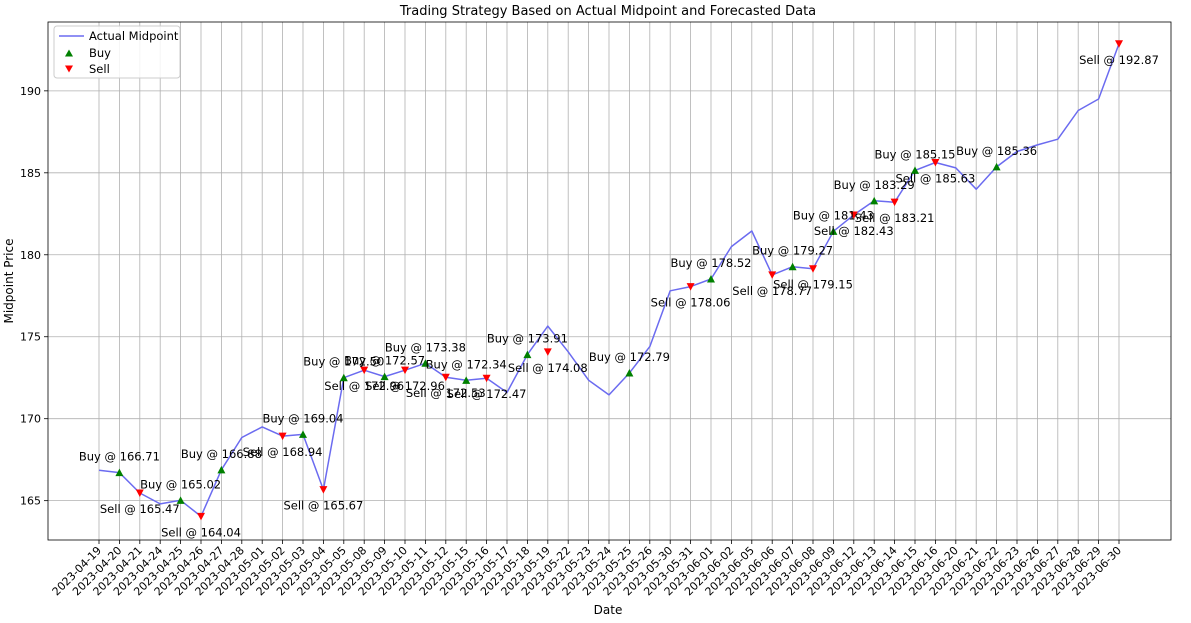  I want to click on legend-box, so click(117, 52).